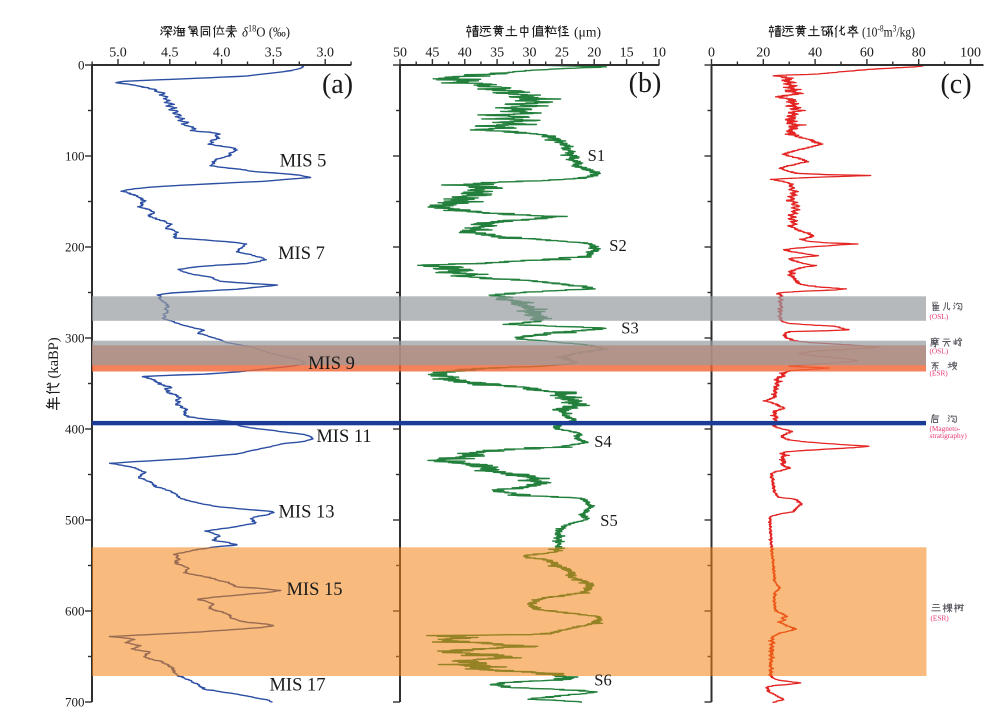  I want to click on svg-text: 80, so click(919, 53).